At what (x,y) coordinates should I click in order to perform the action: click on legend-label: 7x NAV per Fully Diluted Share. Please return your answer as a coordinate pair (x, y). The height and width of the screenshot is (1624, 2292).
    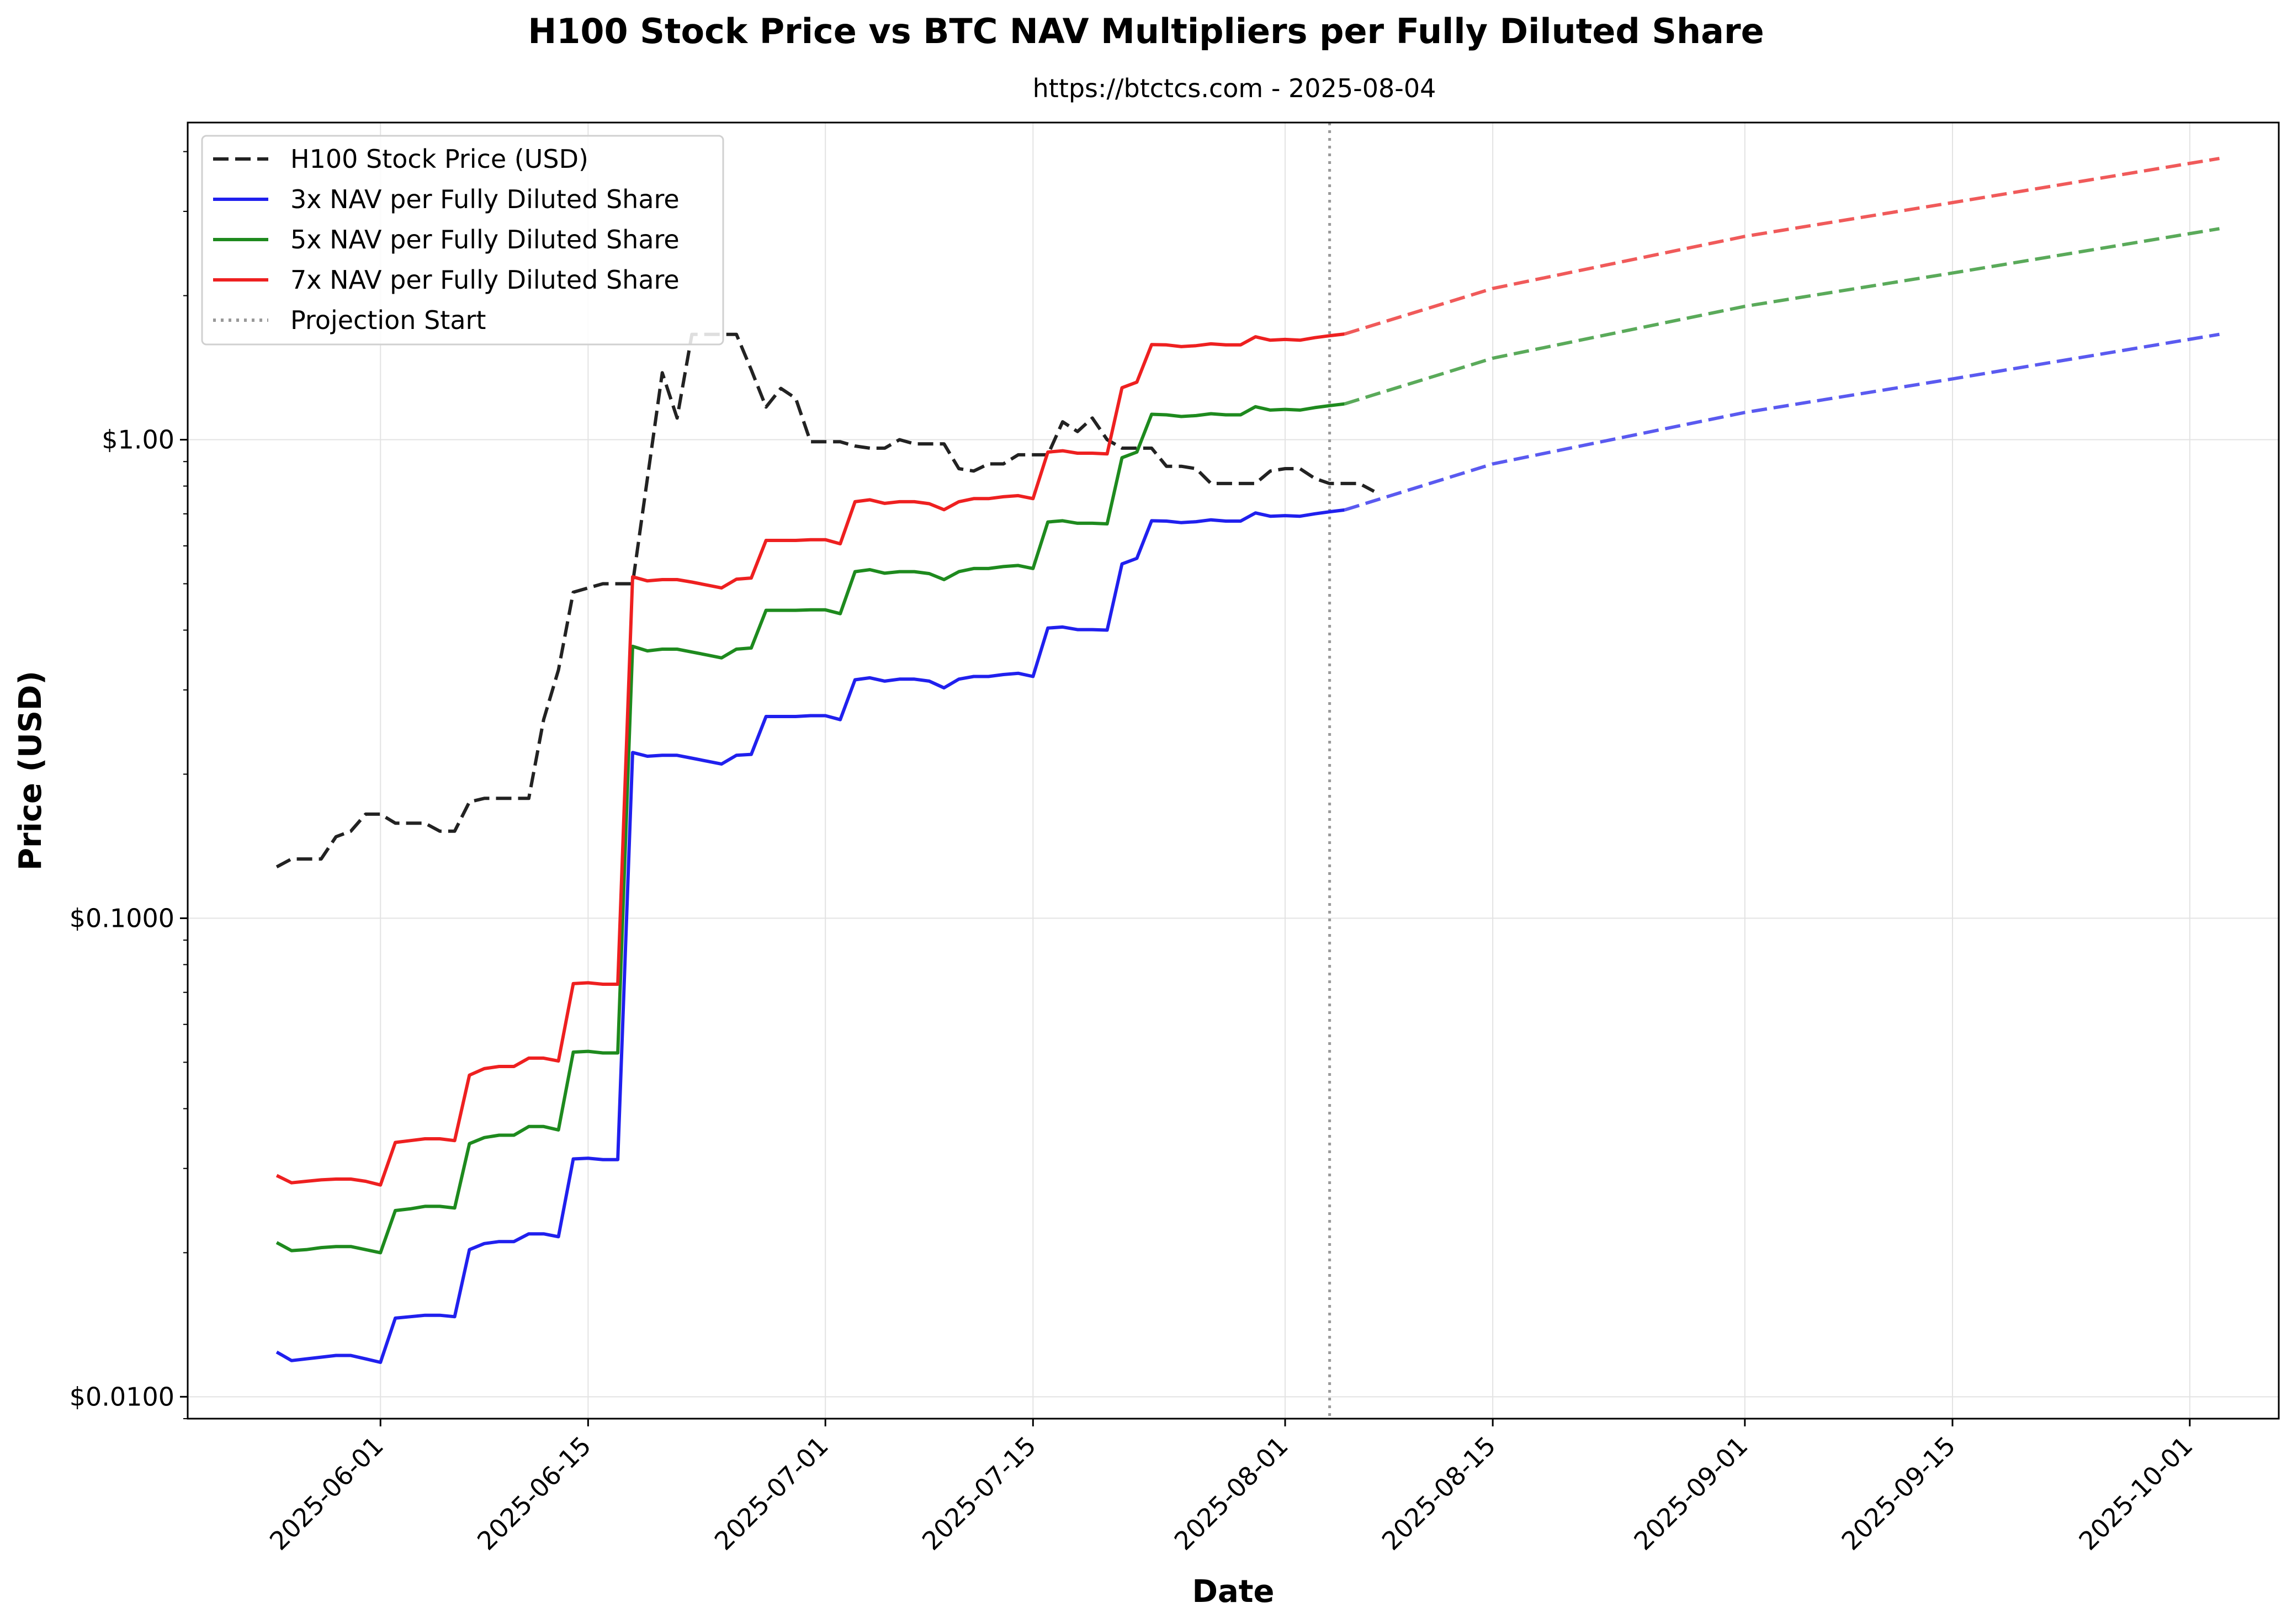
    Looking at the image, I should click on (485, 280).